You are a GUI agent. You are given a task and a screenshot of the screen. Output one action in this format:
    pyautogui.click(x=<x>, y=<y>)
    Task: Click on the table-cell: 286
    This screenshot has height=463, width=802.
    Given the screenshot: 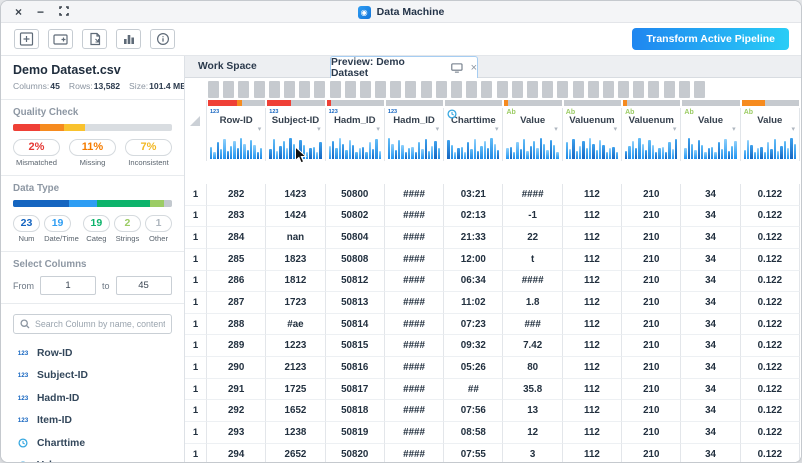 What is the action you would take?
    pyautogui.click(x=237, y=281)
    